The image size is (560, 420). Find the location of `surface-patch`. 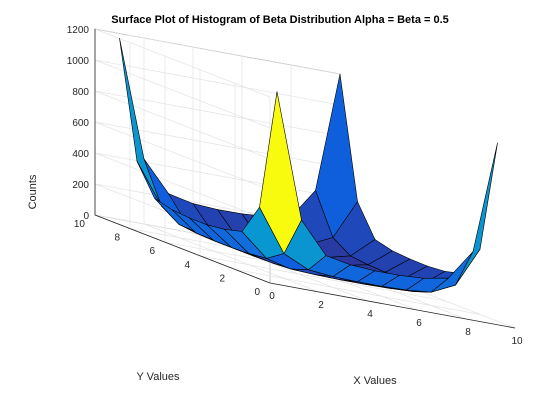

surface-patch is located at coordinates (476, 214).